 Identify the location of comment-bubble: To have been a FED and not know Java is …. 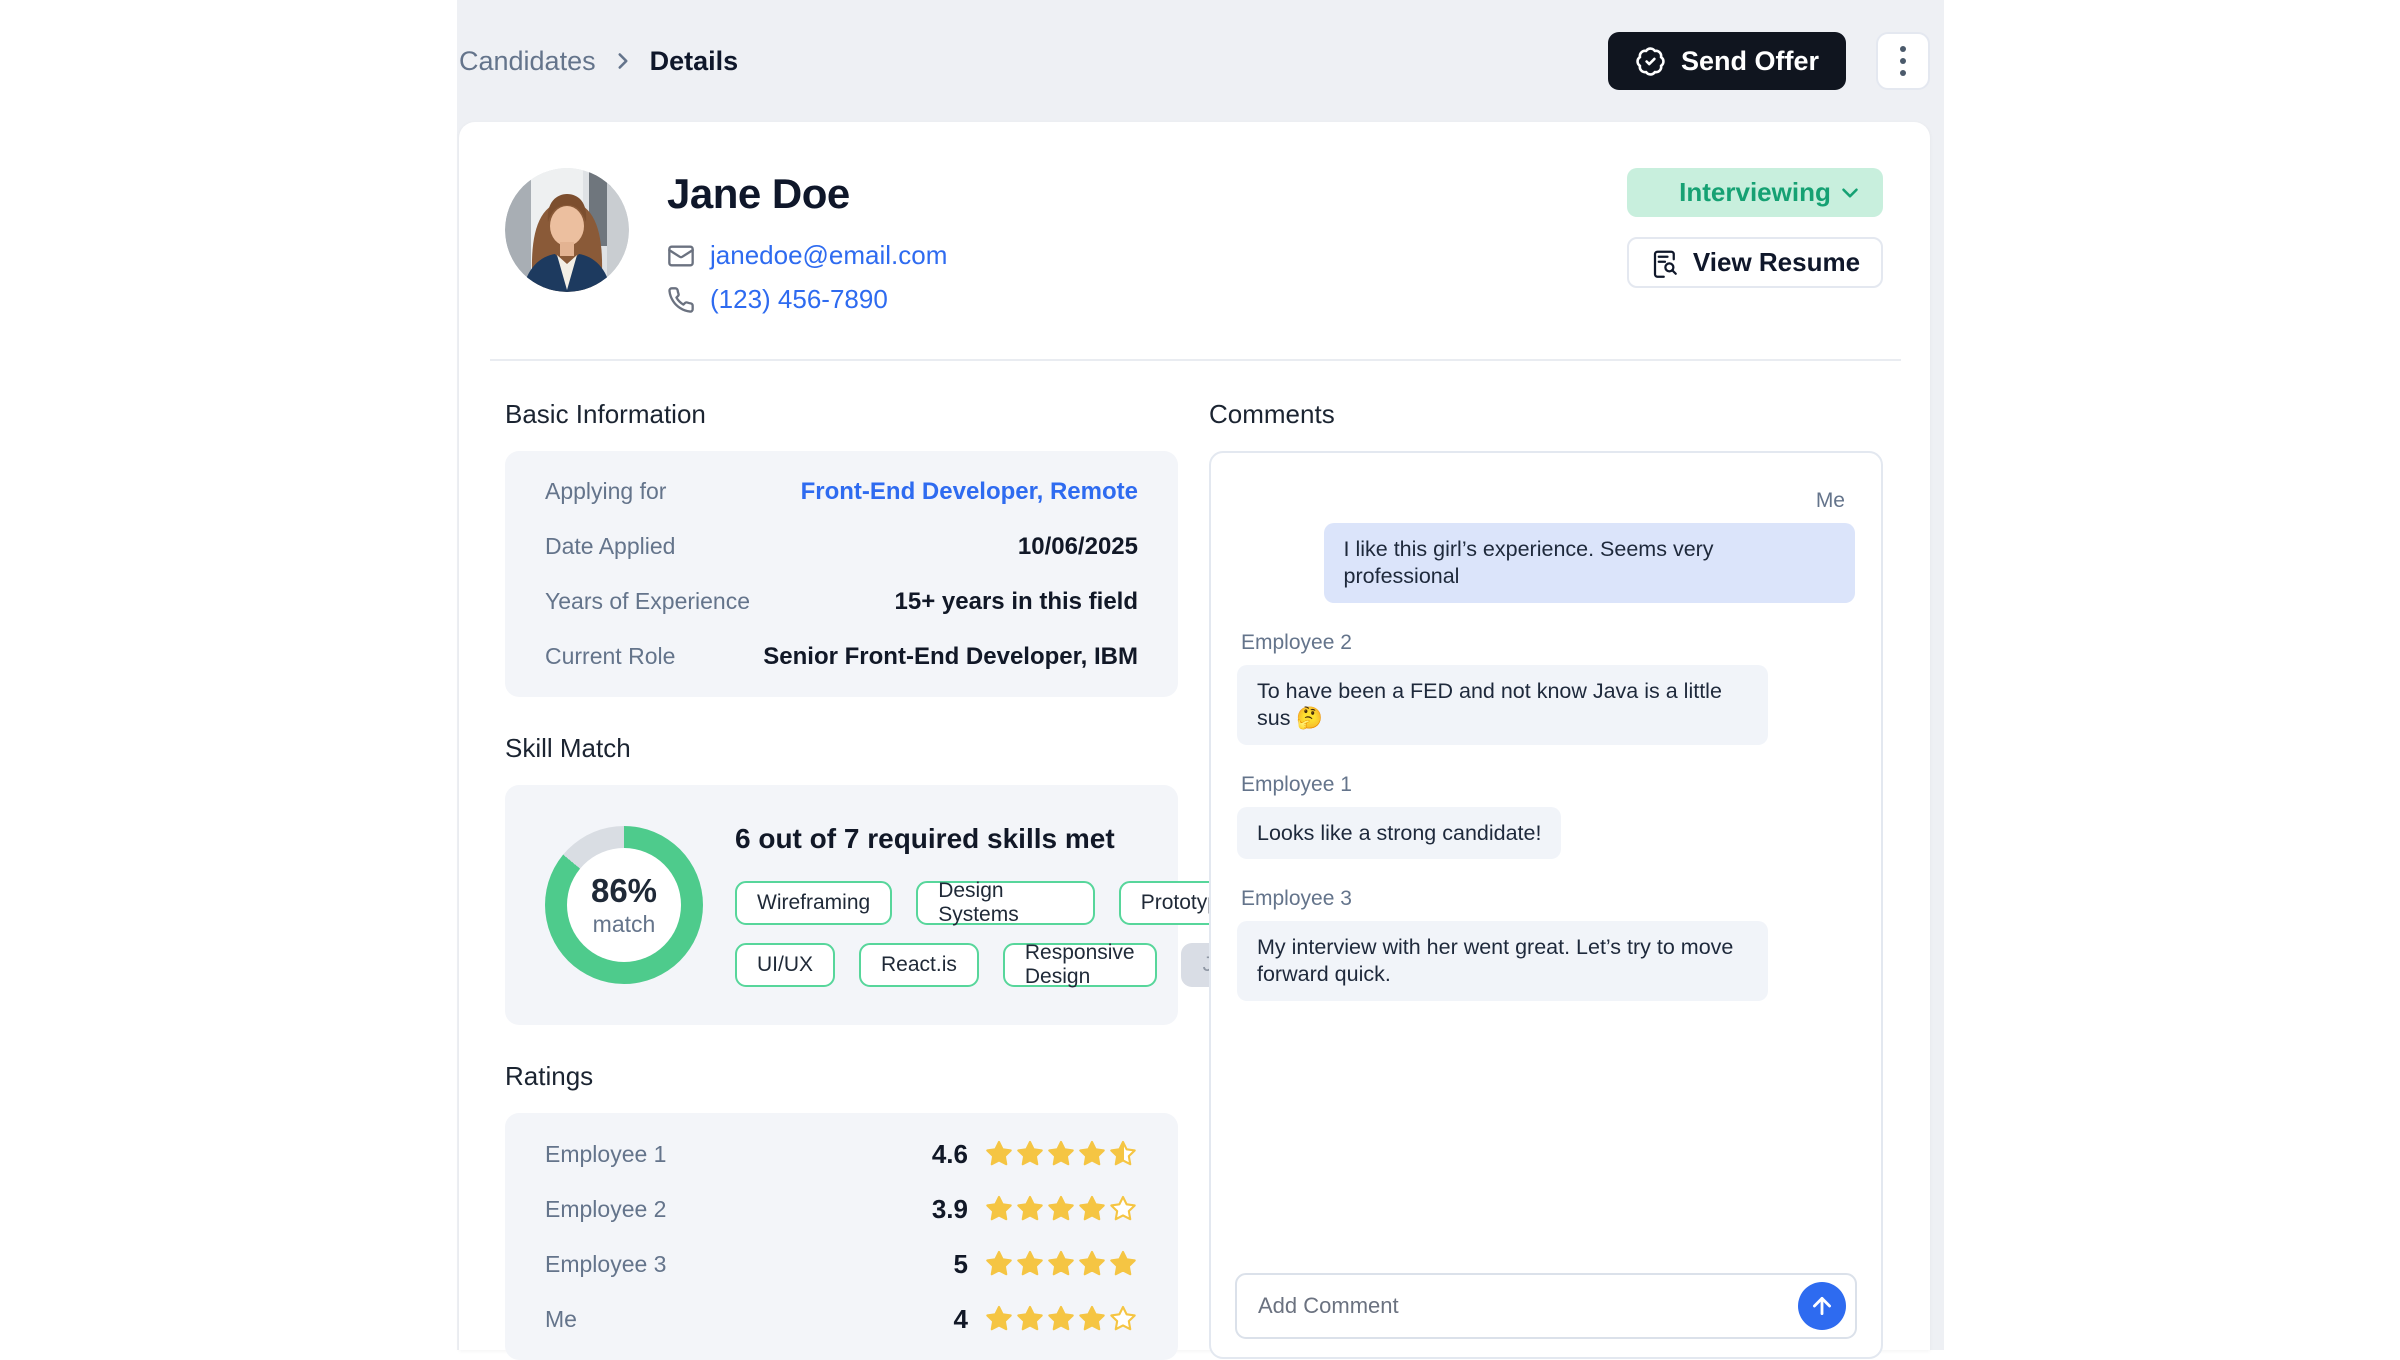
(1503, 704).